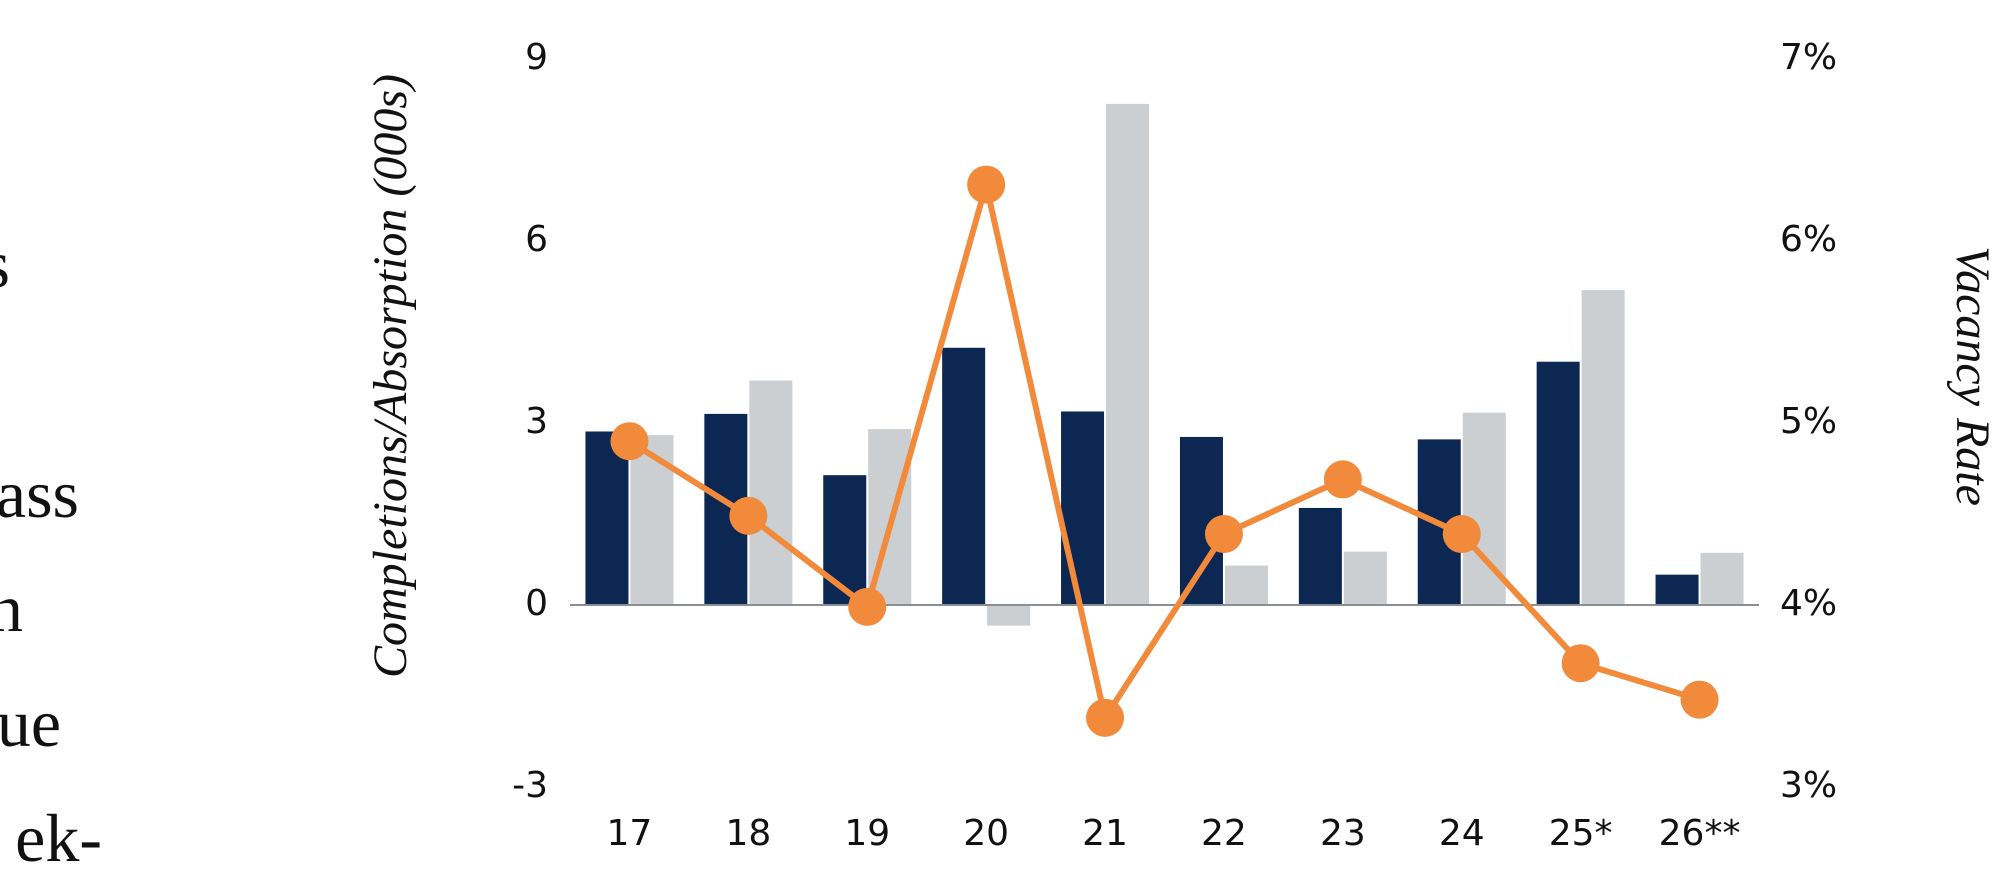 The image size is (2000, 873). Describe the element at coordinates (536, 239) in the screenshot. I see `y-tick-label: 6` at that location.